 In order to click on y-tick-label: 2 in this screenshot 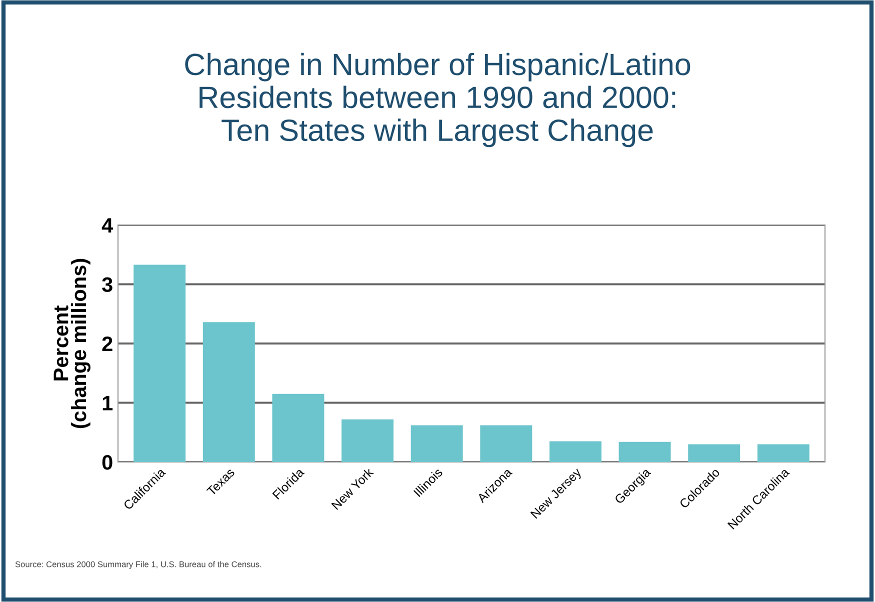, I will do `click(107, 344)`.